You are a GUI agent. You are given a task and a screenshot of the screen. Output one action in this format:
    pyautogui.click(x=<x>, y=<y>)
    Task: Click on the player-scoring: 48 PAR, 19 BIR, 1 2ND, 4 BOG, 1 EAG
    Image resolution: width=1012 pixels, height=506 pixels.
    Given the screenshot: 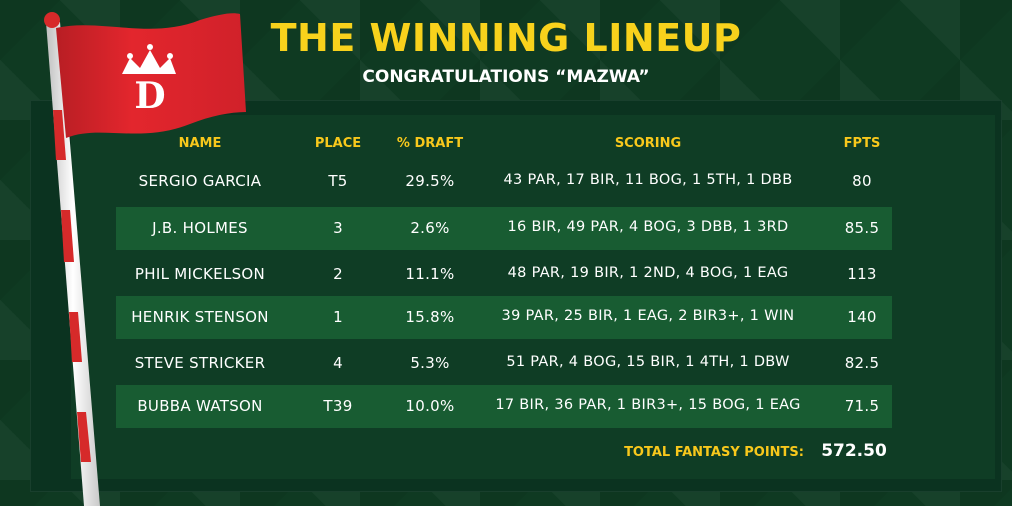 What is the action you would take?
    pyautogui.click(x=648, y=273)
    